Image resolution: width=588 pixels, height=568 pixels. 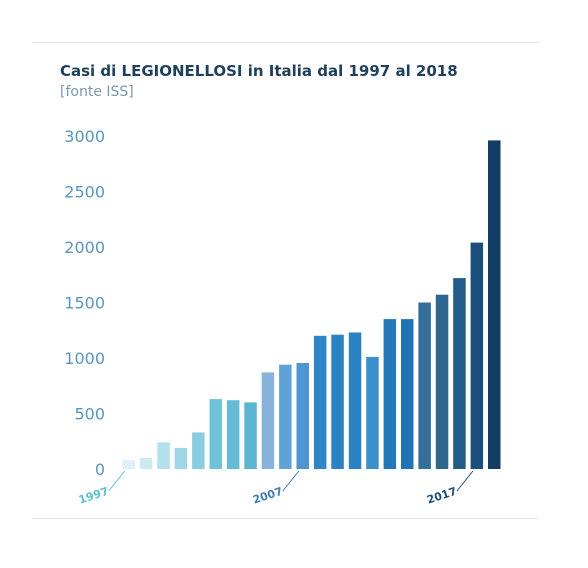 I want to click on bar-2014, so click(x=424, y=385).